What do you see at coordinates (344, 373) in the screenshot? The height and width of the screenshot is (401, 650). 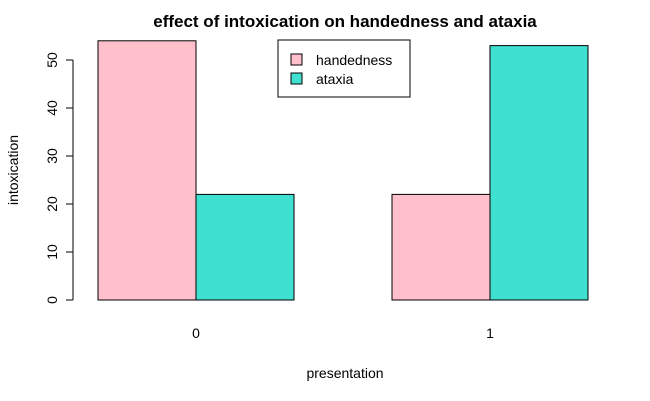 I see `x-axis-label: presentation` at bounding box center [344, 373].